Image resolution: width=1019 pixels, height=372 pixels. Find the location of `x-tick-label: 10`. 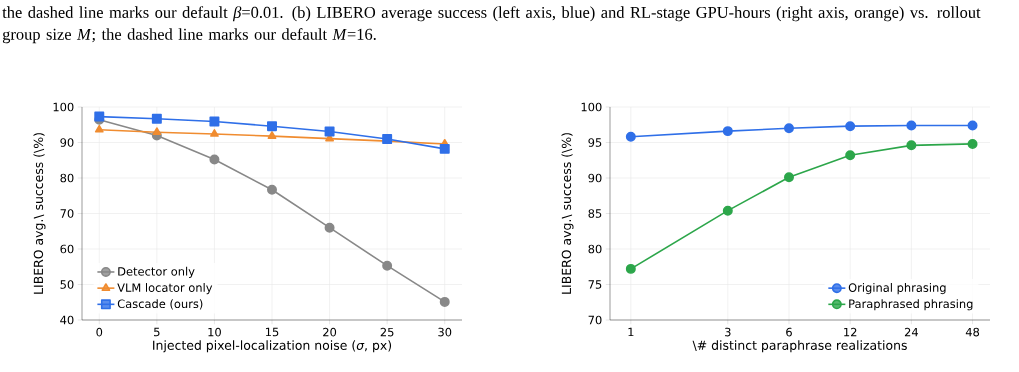

x-tick-label: 10 is located at coordinates (214, 332).